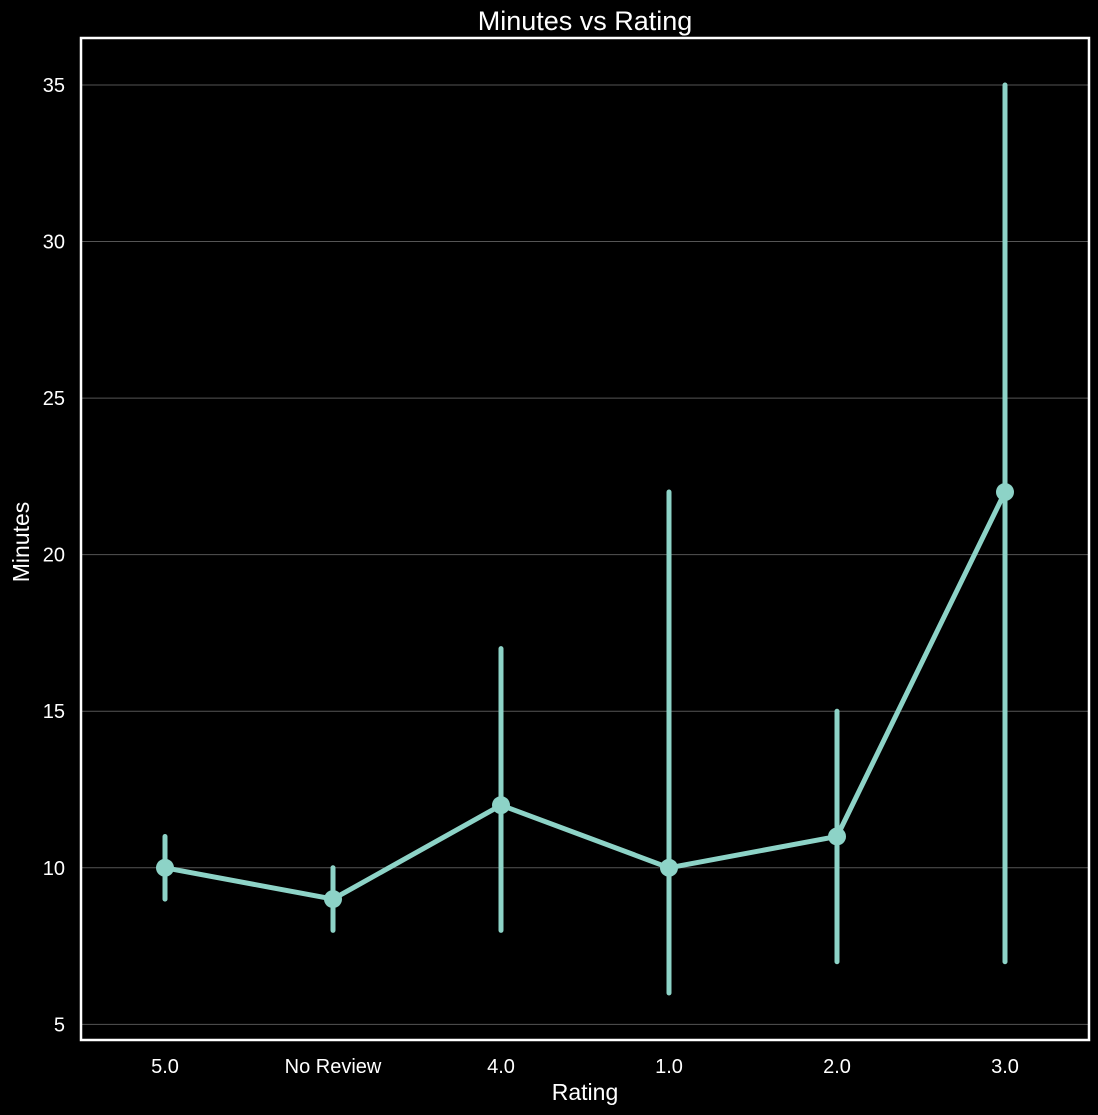  Describe the element at coordinates (54, 869) in the screenshot. I see `y-tick-label: 10` at that location.